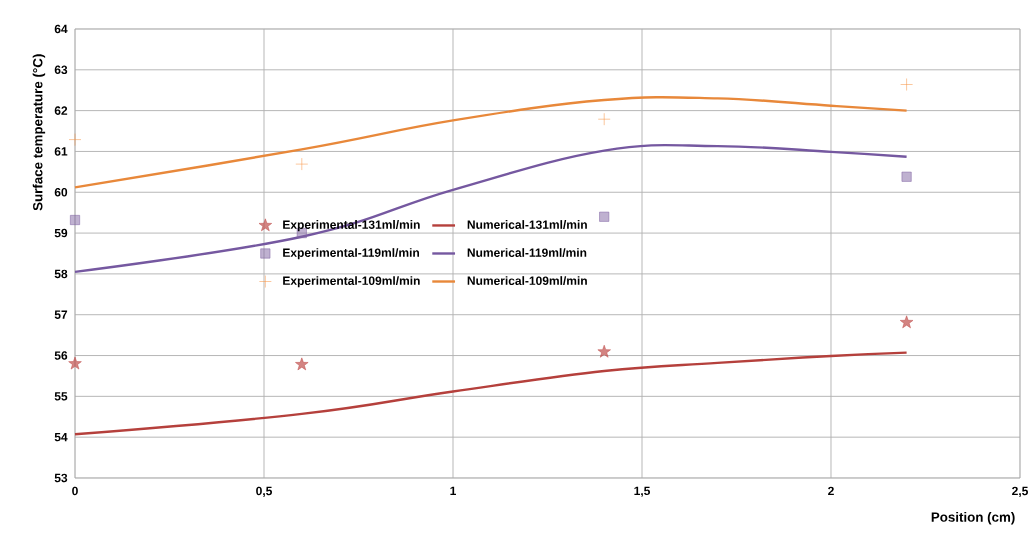 The width and height of the screenshot is (1035, 545). I want to click on x-tick-label: 1, so click(453, 490).